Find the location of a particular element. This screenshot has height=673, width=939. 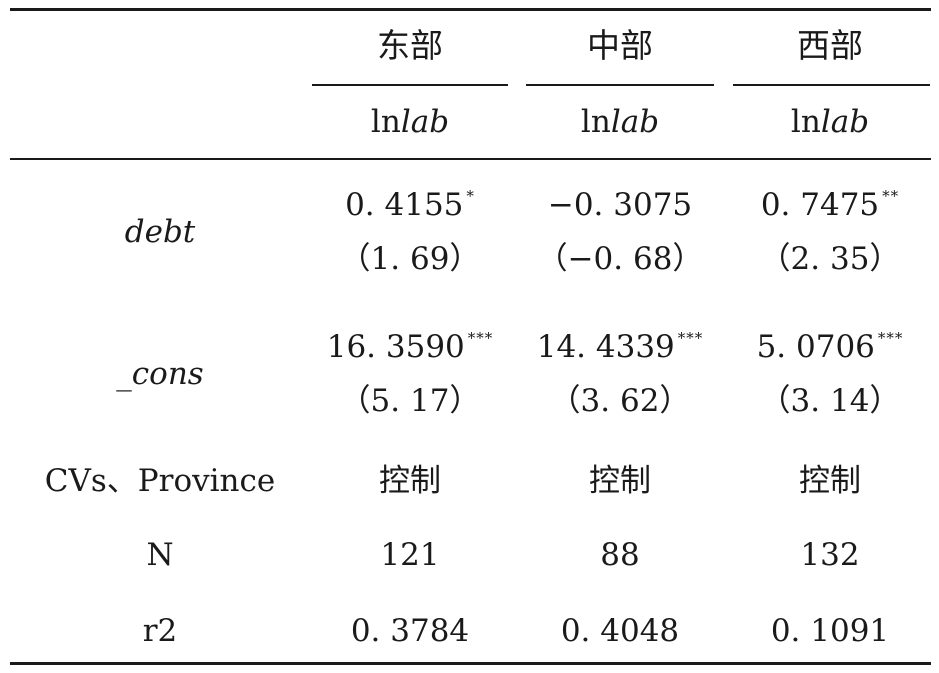

dependent-variable-west: lnlab is located at coordinates (830, 122).